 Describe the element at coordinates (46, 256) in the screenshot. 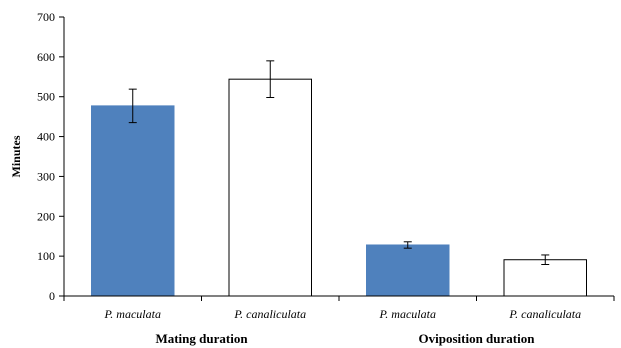

I see `y-tick-label: 100` at that location.